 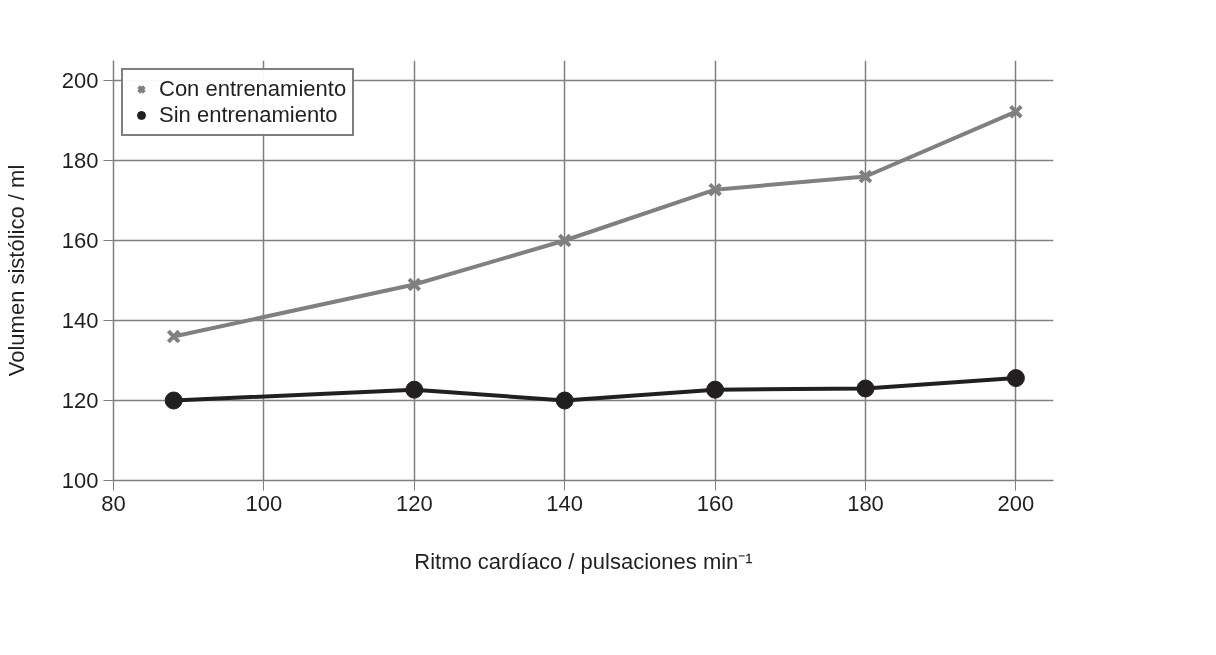 What do you see at coordinates (80, 160) in the screenshot?
I see `y-tick-label: 180` at bounding box center [80, 160].